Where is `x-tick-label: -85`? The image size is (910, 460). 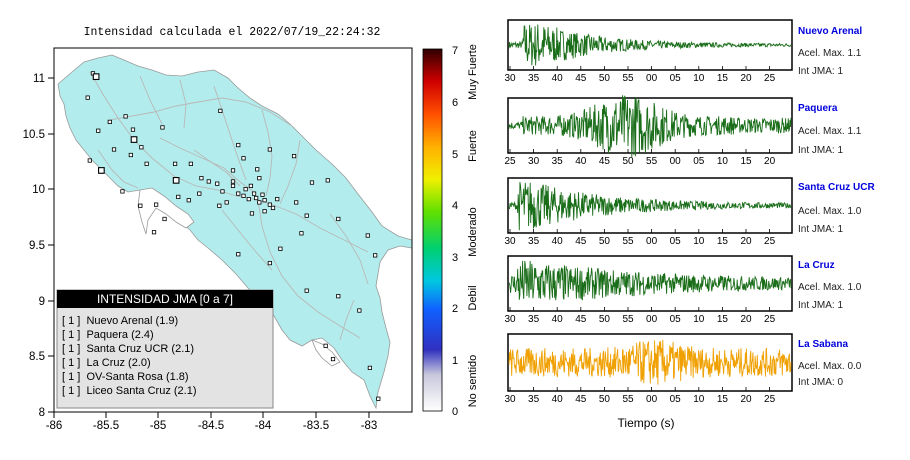 x-tick-label: -85 is located at coordinates (158, 426).